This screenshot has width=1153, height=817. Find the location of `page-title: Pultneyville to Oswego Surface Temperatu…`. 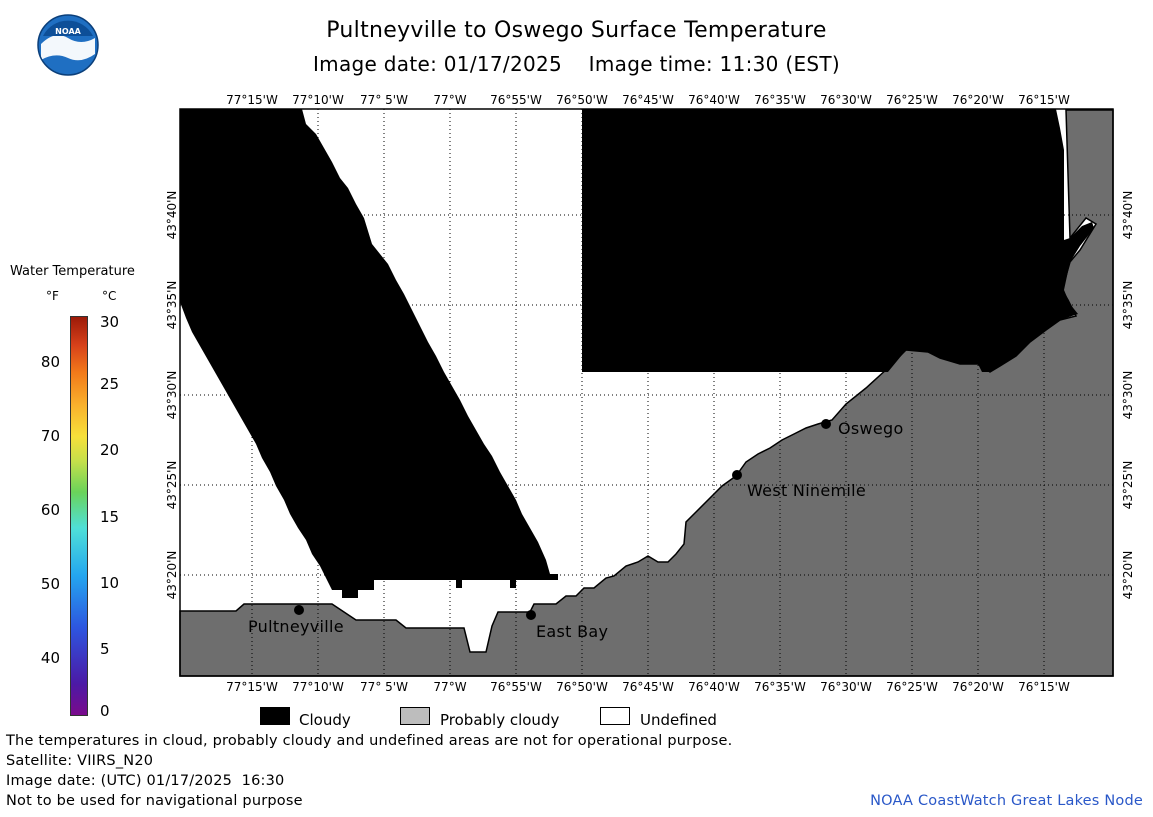

page-title: Pultneyville to Oswego Surface Temperatu… is located at coordinates (576, 30).